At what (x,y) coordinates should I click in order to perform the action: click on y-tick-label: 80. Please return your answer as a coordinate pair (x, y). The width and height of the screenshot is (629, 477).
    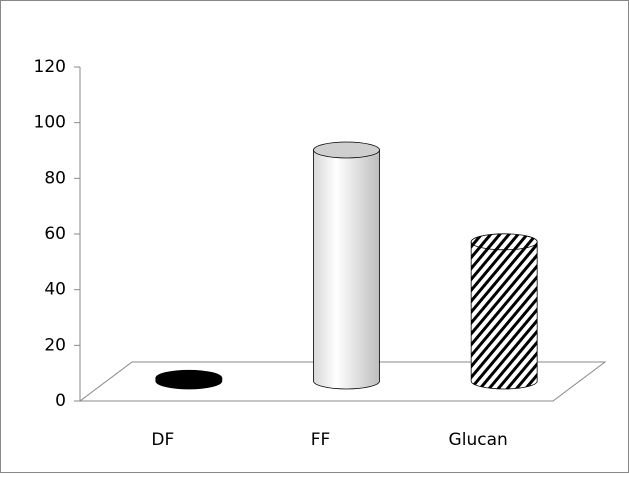
    Looking at the image, I should click on (55, 178).